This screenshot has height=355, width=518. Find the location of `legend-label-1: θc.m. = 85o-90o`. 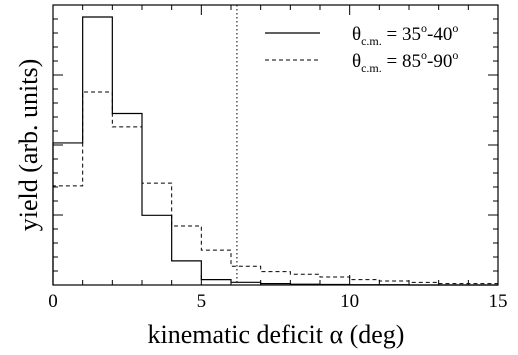

legend-label-1: θc.m. = 85o-90o is located at coordinates (405, 61).